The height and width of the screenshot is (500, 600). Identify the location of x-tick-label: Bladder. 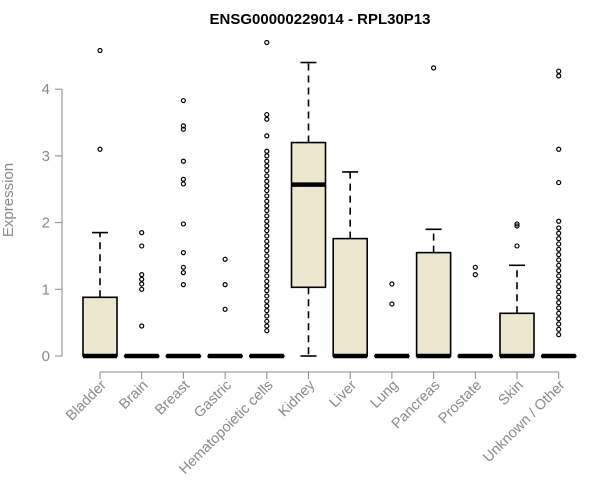
(86, 400).